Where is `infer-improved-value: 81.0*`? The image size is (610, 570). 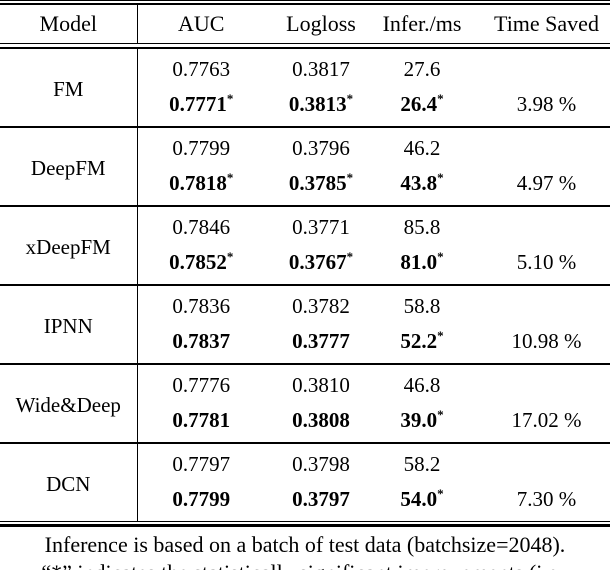 infer-improved-value: 81.0* is located at coordinates (422, 261).